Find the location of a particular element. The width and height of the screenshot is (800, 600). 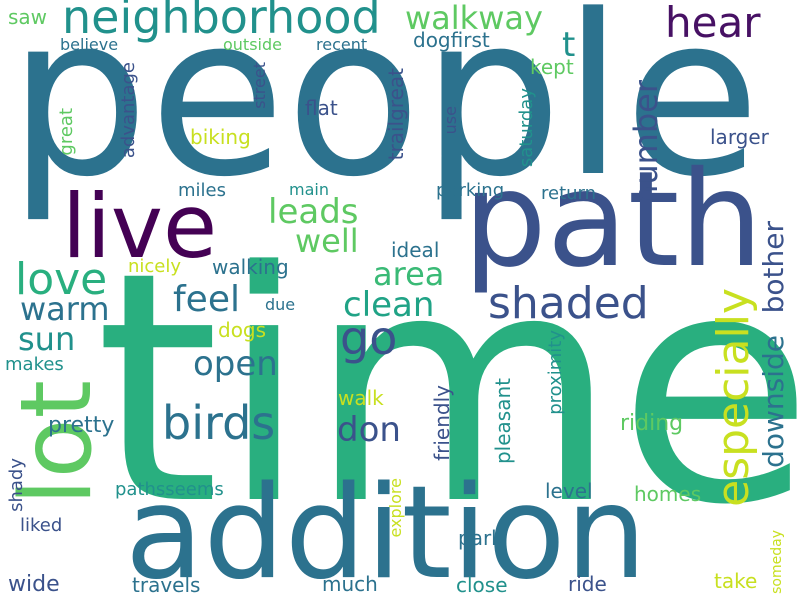

word-proximity: proximity is located at coordinates (555, 372).